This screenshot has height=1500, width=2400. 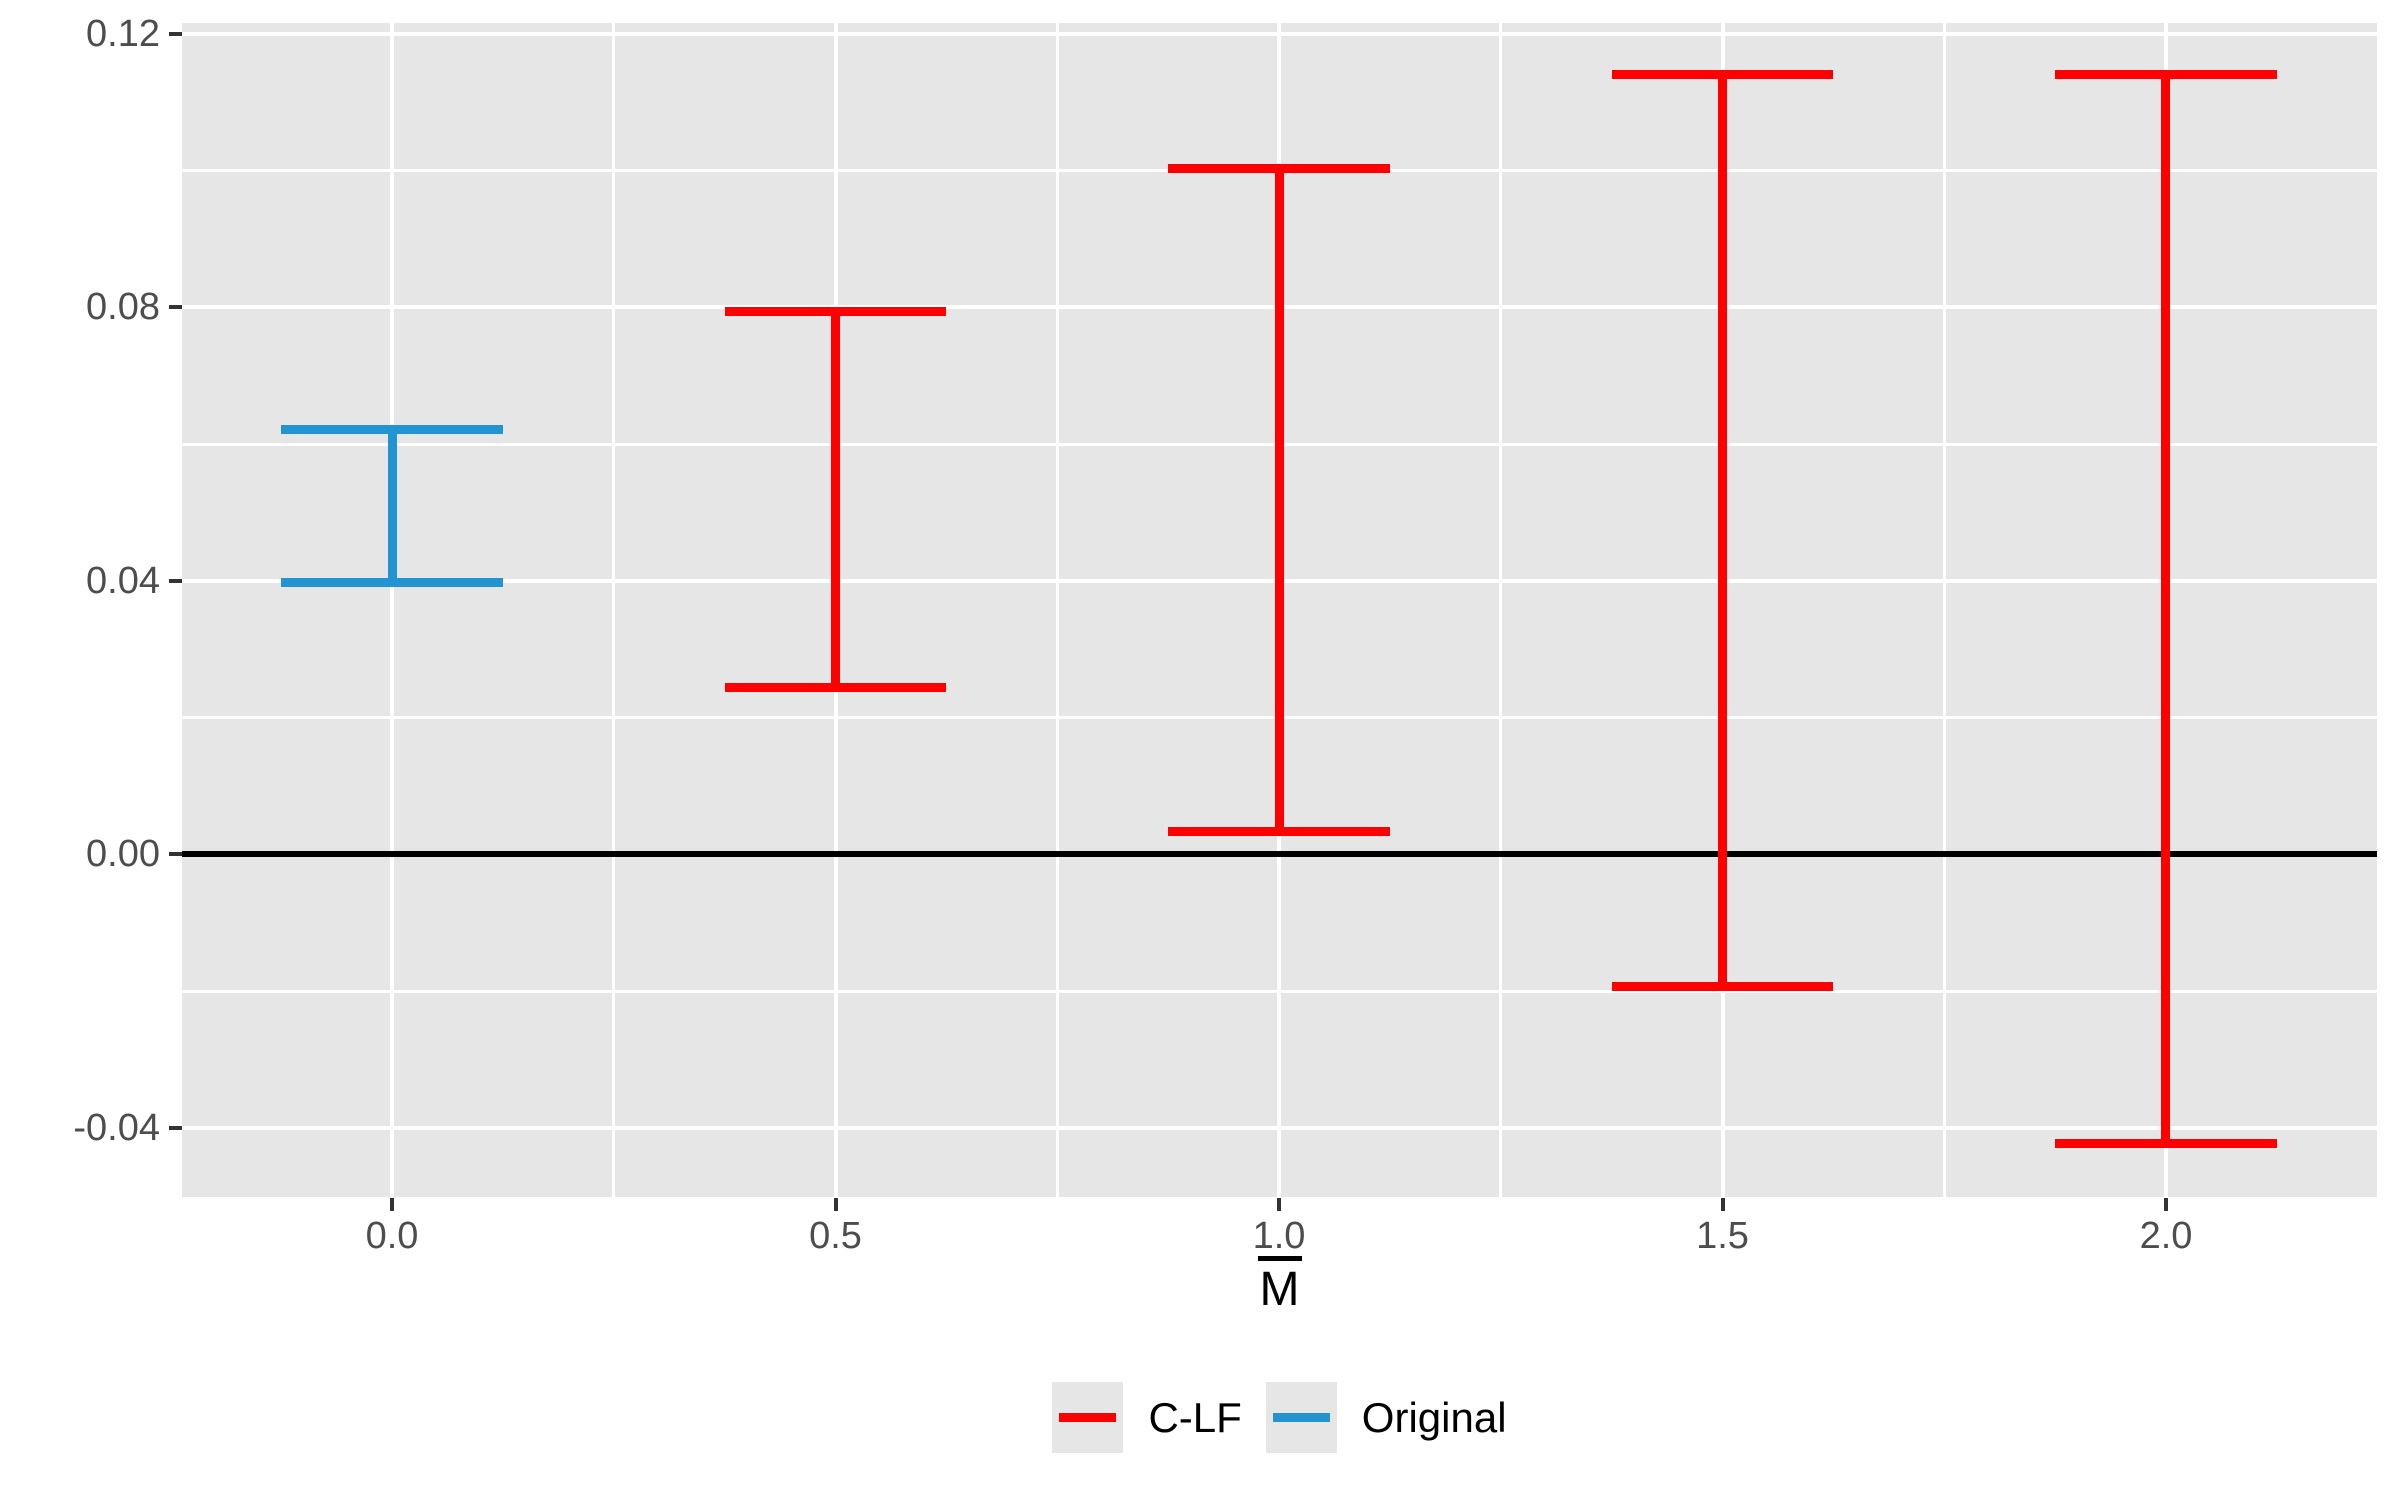 I want to click on legend-key-line-clf, so click(x=1088, y=1417).